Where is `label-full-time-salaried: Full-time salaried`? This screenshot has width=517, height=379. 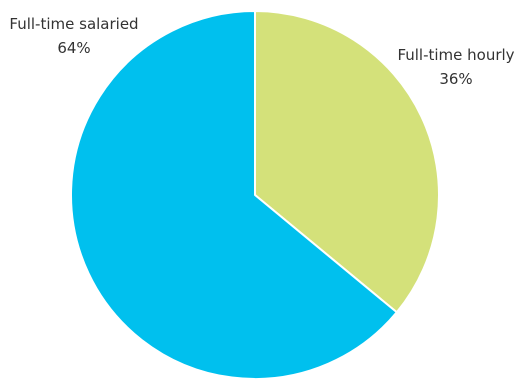
label-full-time-salaried: Full-time salaried is located at coordinates (73, 24).